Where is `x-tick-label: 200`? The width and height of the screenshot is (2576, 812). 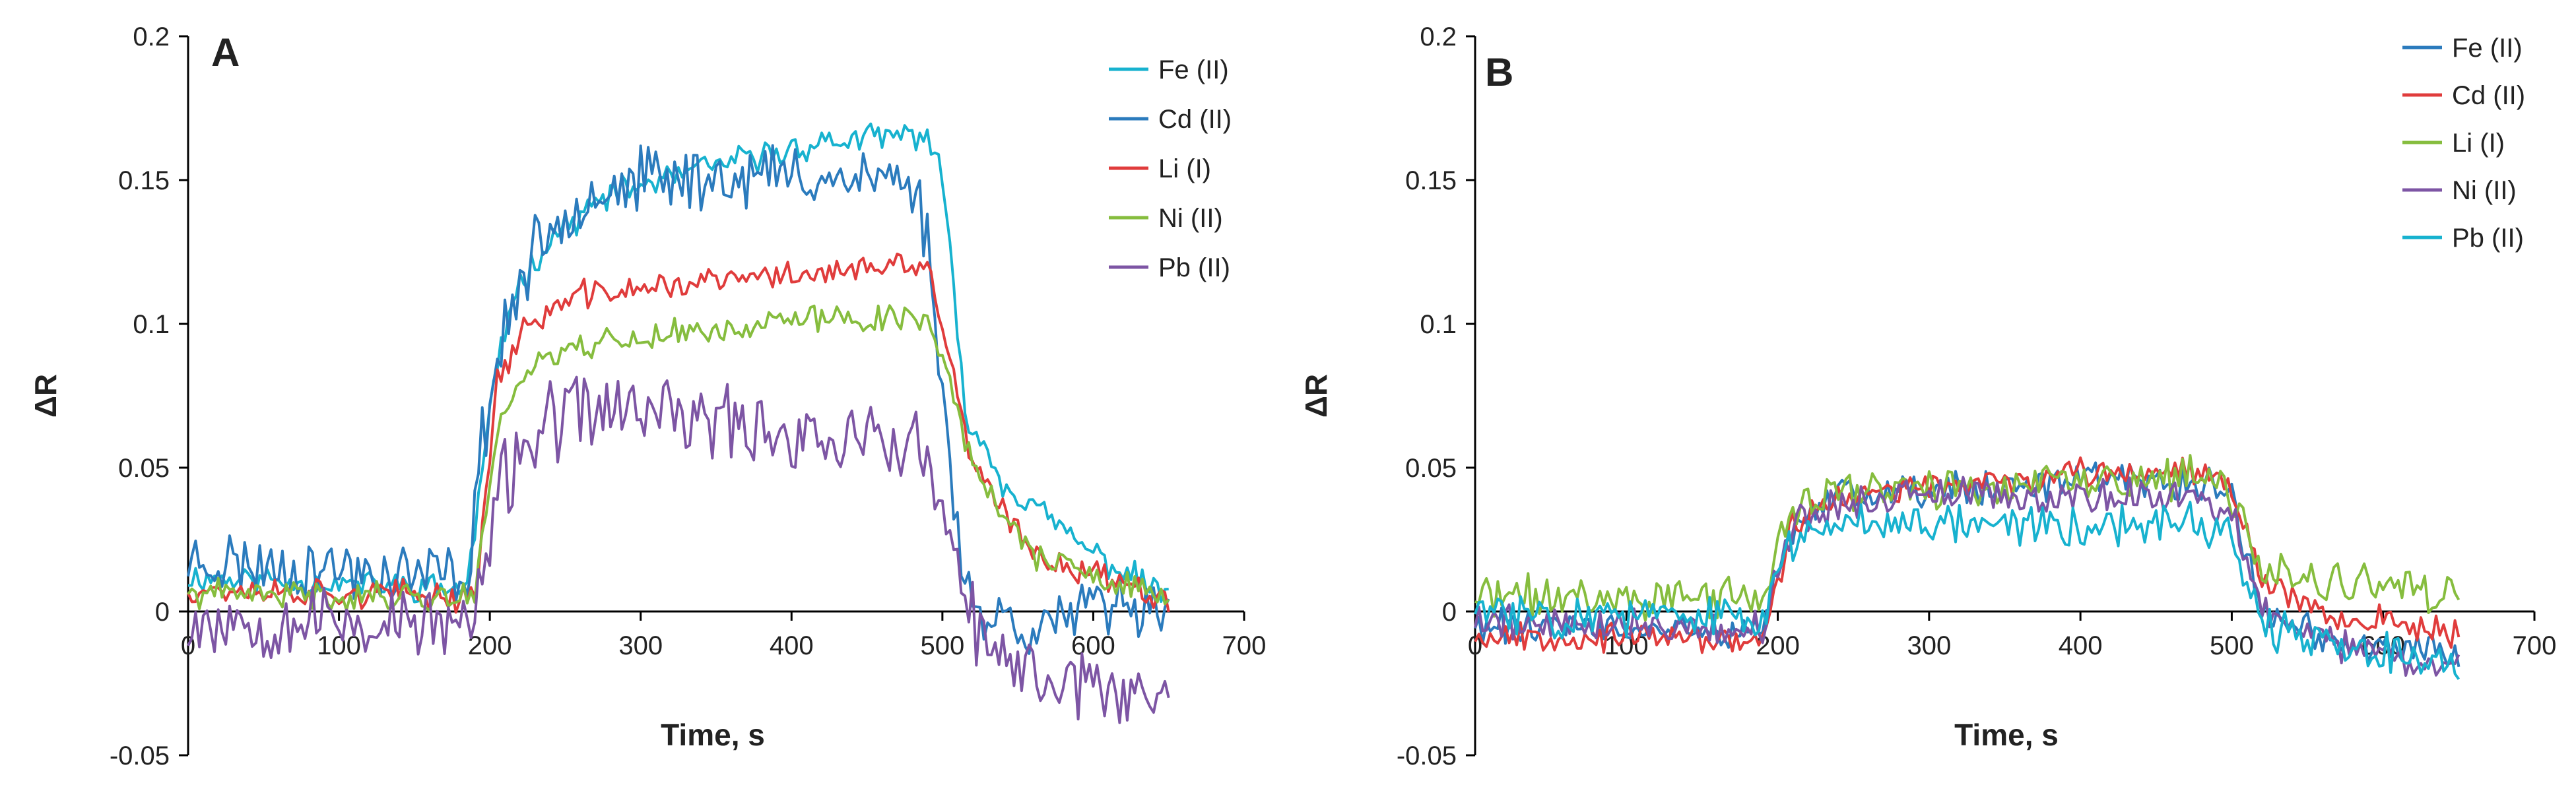
x-tick-label: 200 is located at coordinates (490, 645).